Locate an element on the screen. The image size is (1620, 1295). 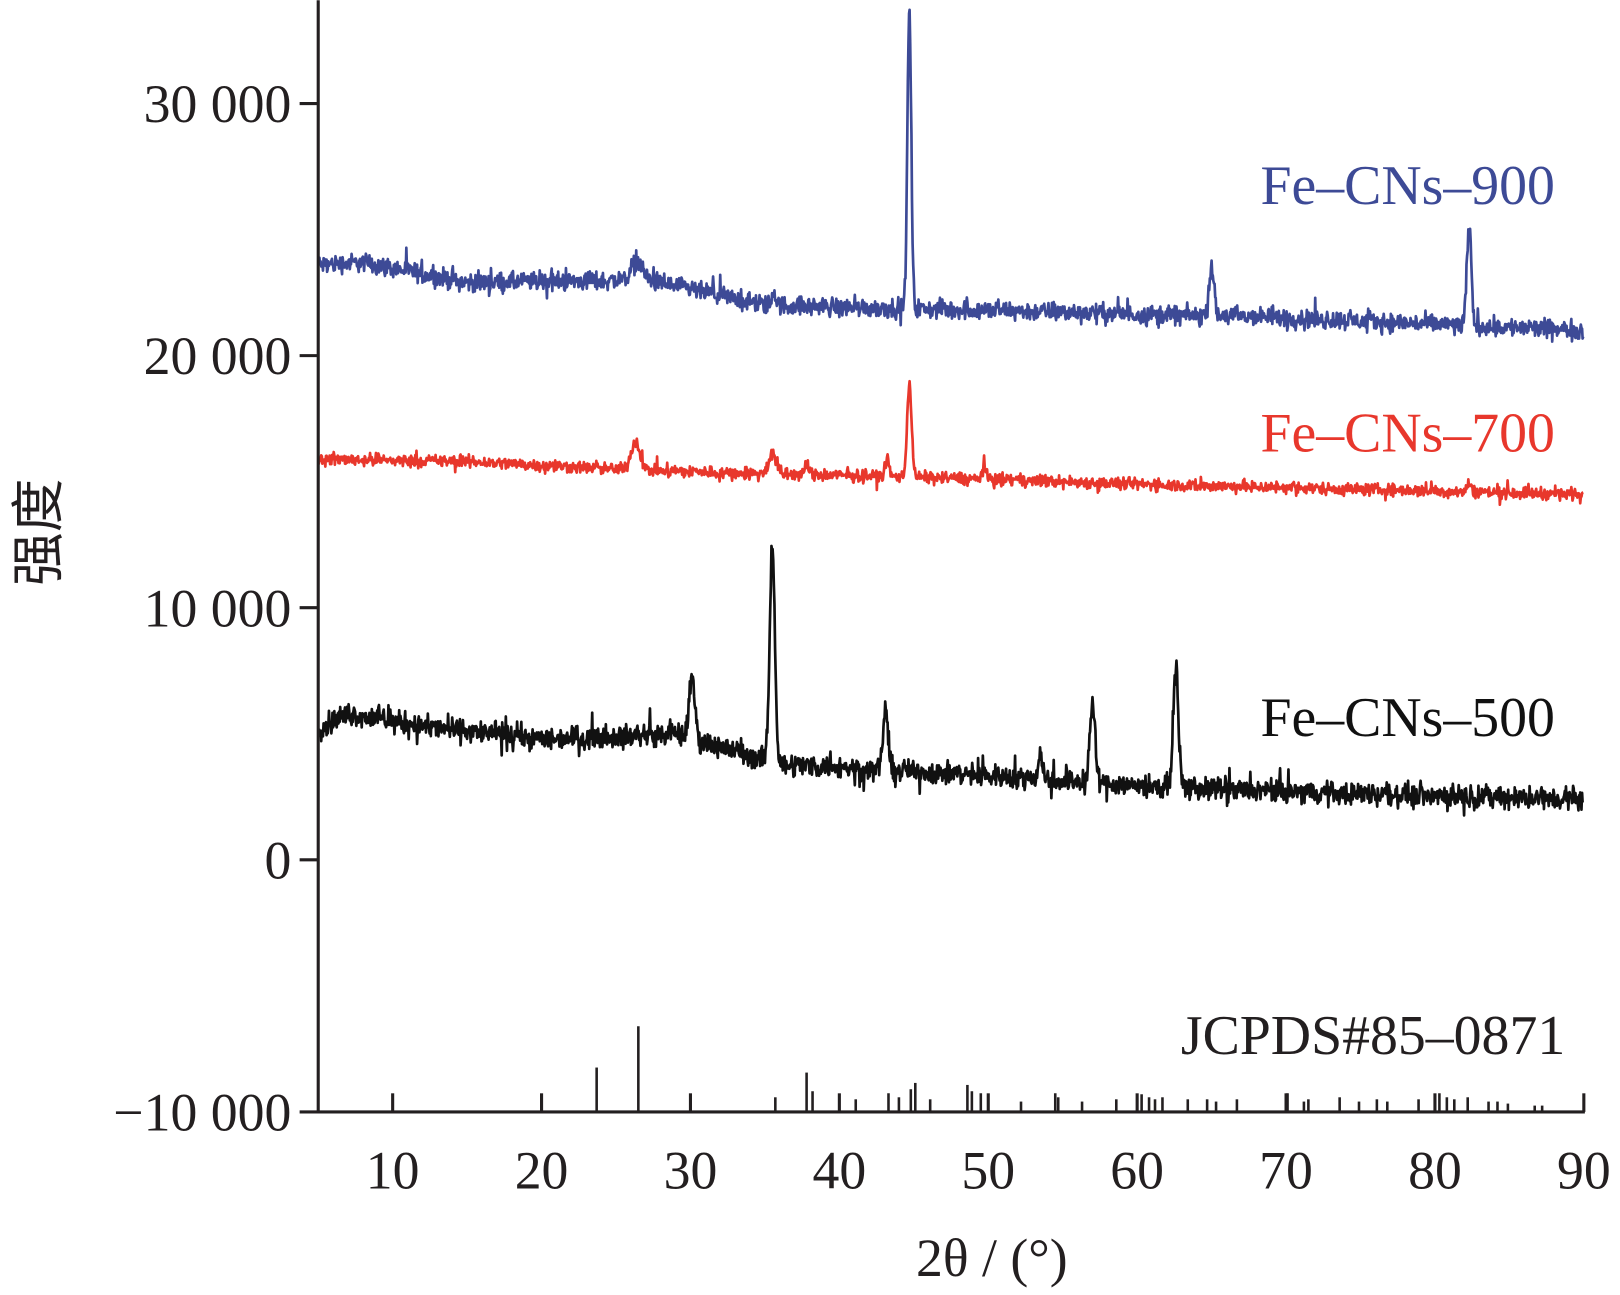
series-label-500: Fe–CNs–500 is located at coordinates (1407, 718).